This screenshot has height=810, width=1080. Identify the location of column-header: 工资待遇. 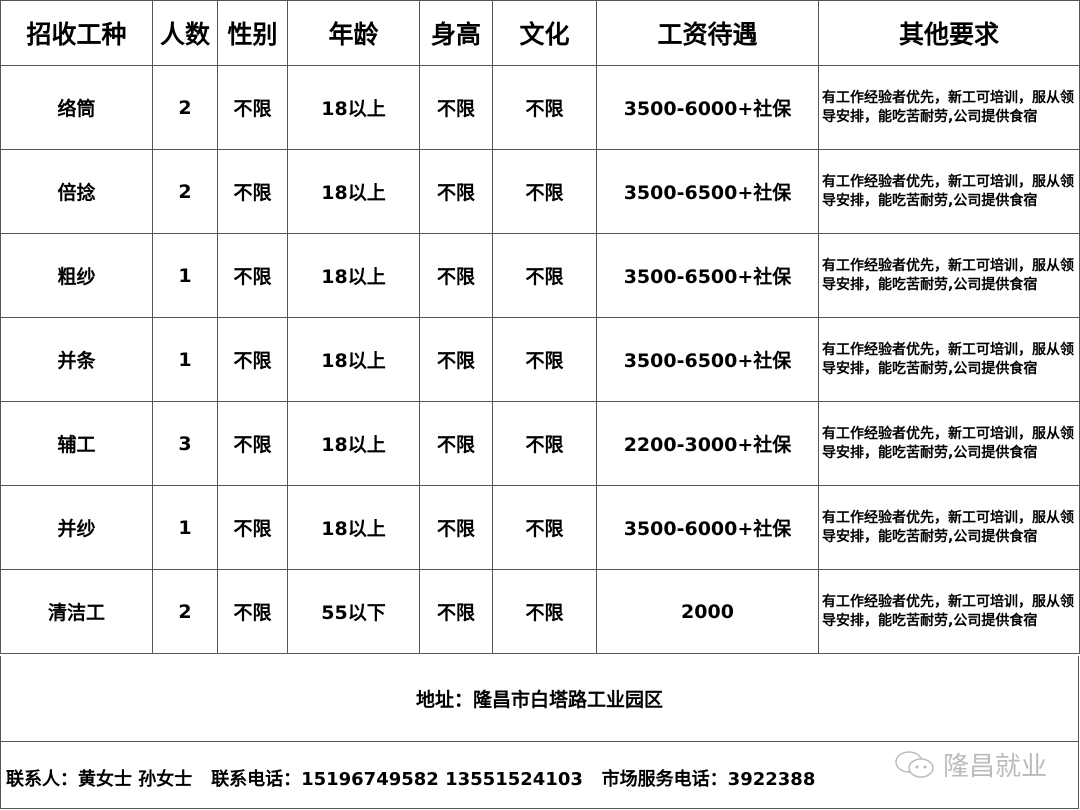
(707, 33).